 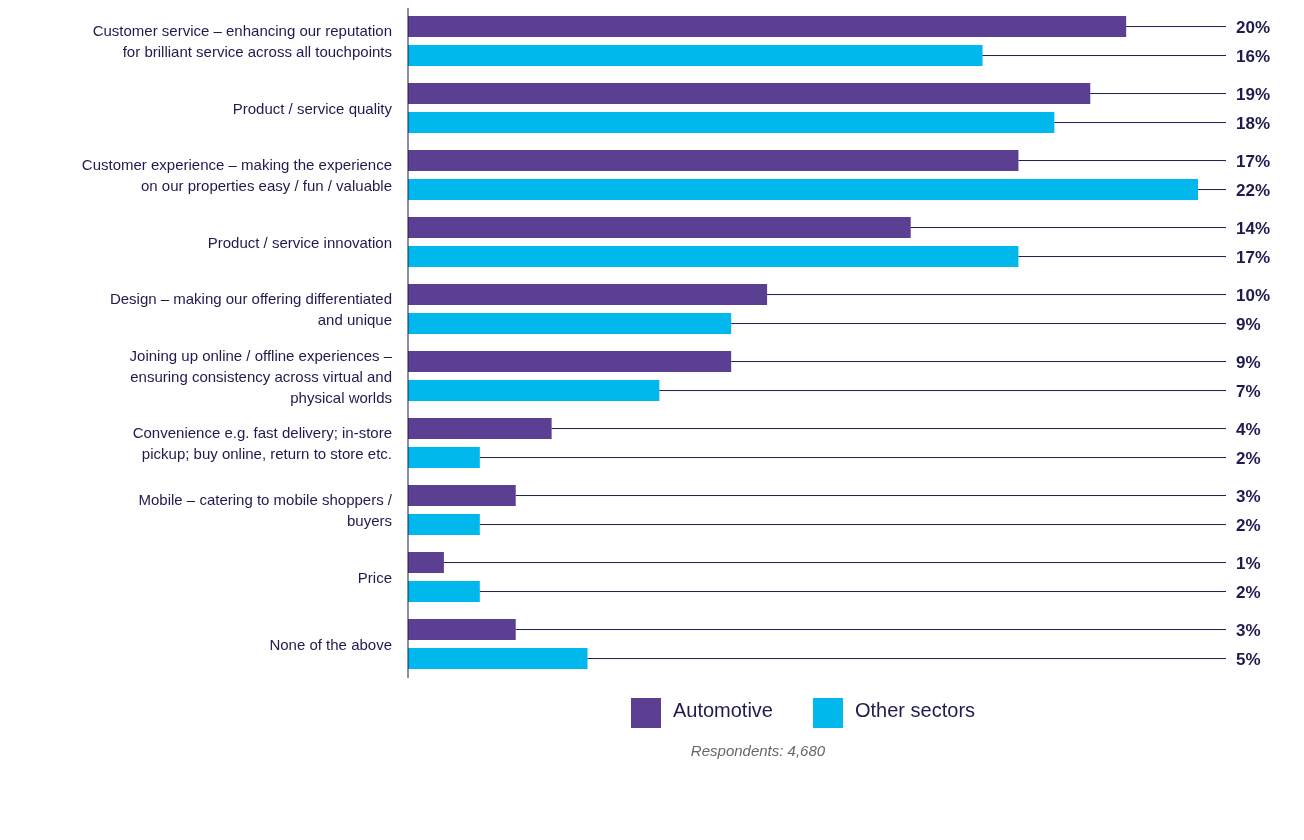 What do you see at coordinates (312, 108) in the screenshot?
I see `y-tick-label: Product / service quality` at bounding box center [312, 108].